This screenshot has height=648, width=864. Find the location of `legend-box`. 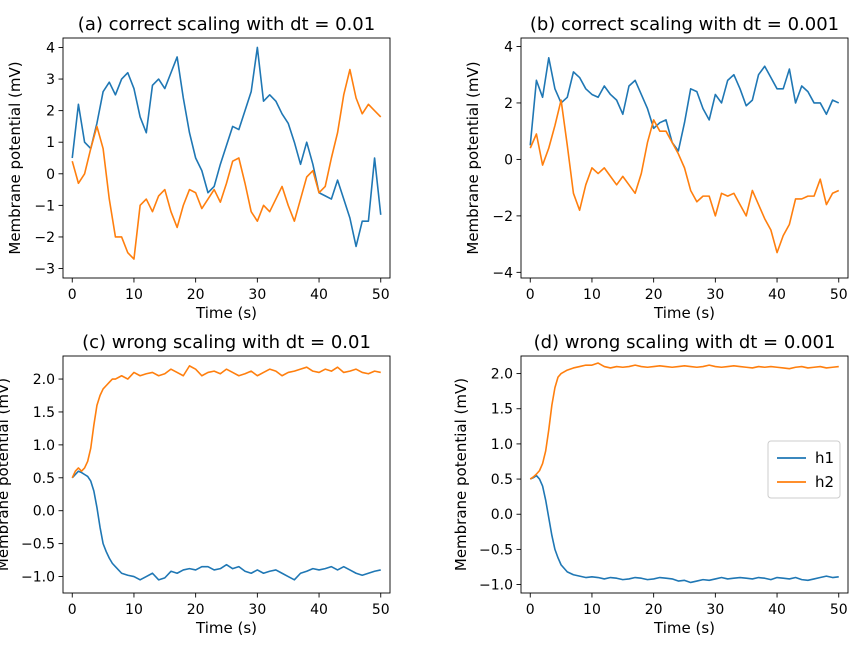

legend-box is located at coordinates (804, 469).